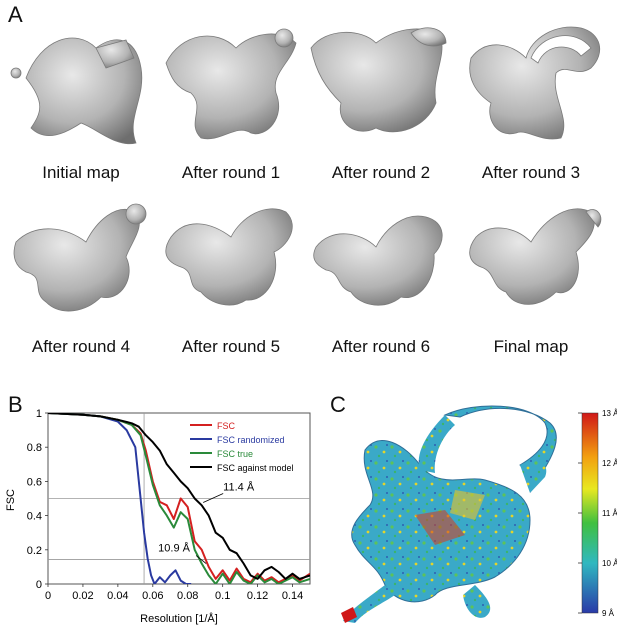 The height and width of the screenshot is (627, 617). Describe the element at coordinates (187, 596) in the screenshot. I see `x-tick-label: 0.08` at that location.